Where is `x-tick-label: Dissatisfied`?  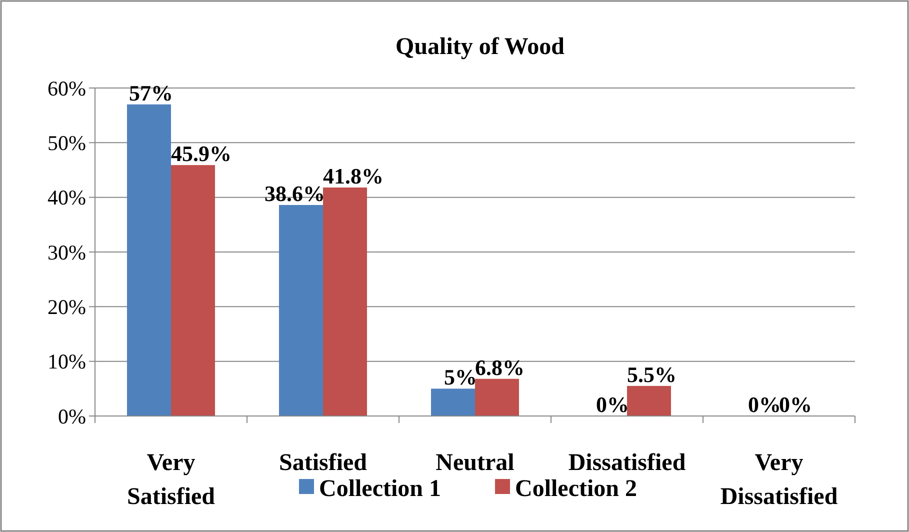
x-tick-label: Dissatisfied is located at coordinates (627, 463).